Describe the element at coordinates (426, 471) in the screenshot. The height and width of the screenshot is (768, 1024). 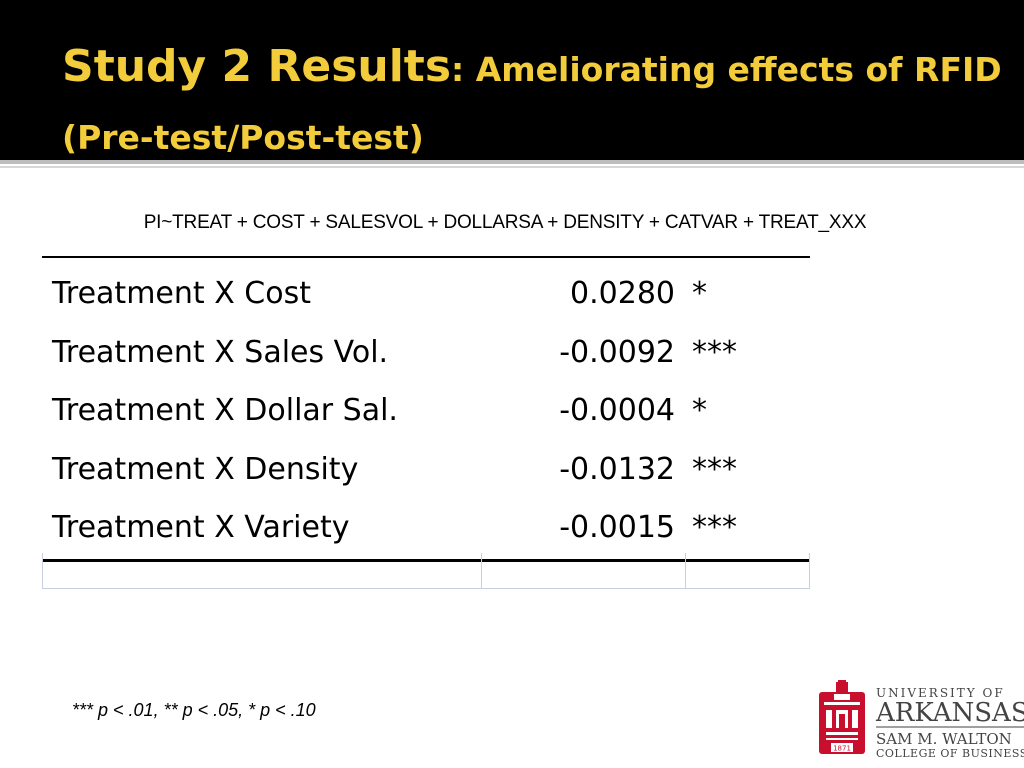
I see `table-row: Treatment X Density -0.0132 ***` at that location.